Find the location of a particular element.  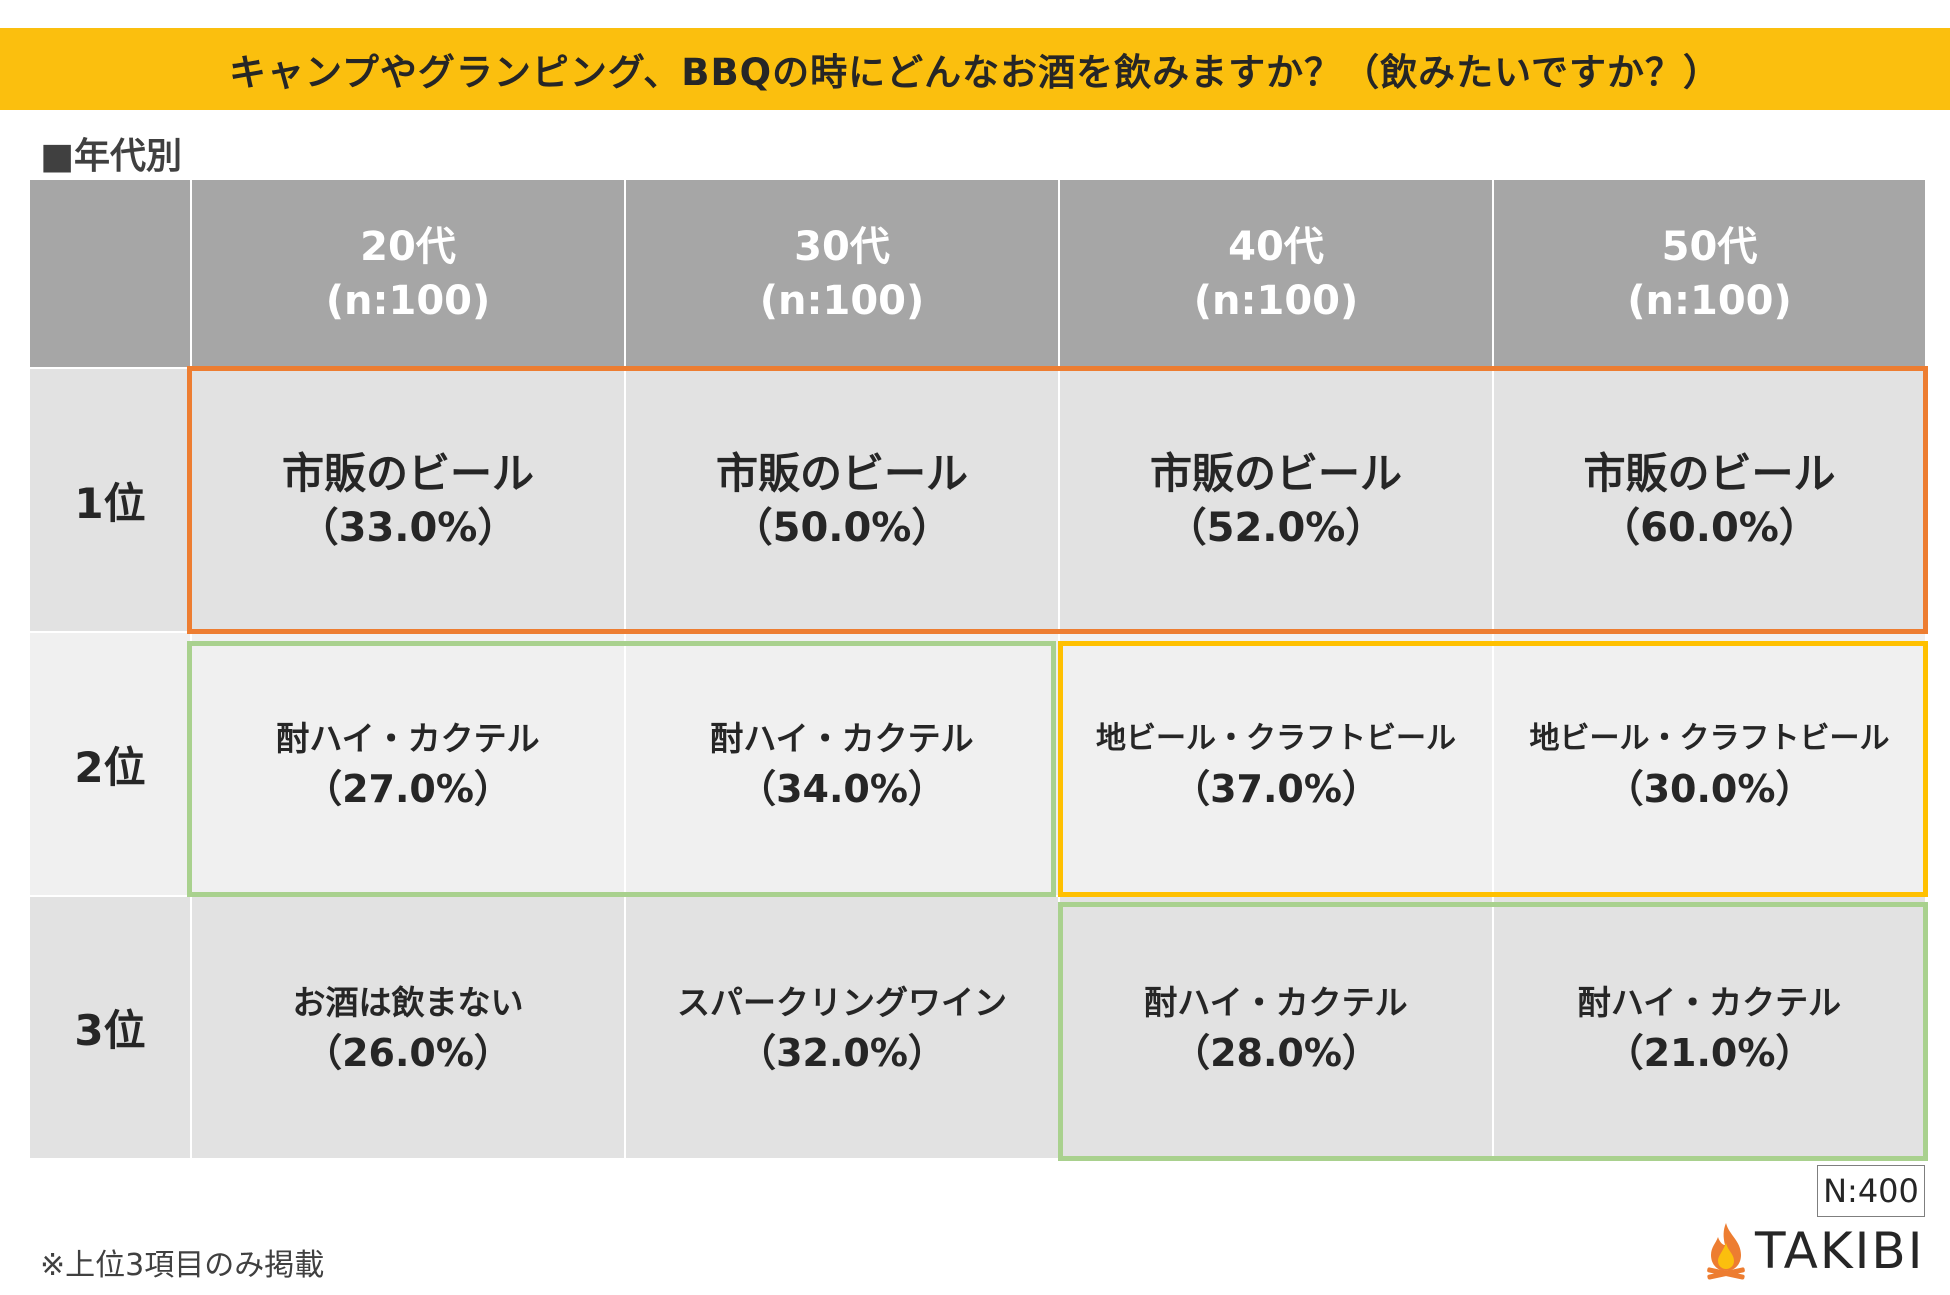

rank-label-3: 3位 is located at coordinates (110, 1027).